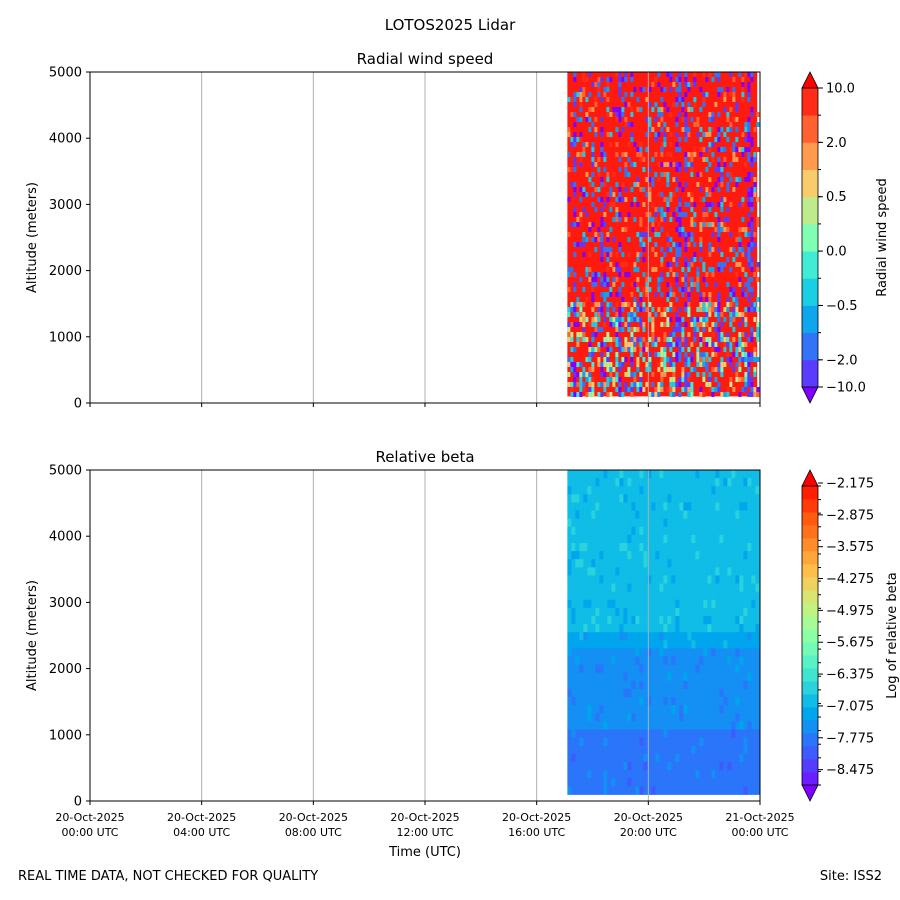 This screenshot has width=900, height=900. I want to click on panel-title: Radial wind speed, so click(425, 59).